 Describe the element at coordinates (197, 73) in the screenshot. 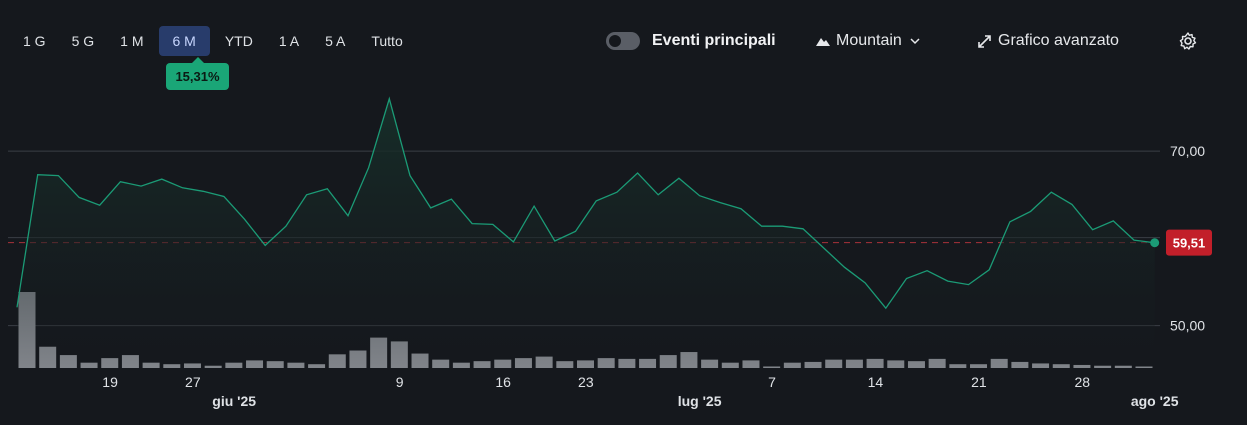

I see `change-percent-badge: 15,31%` at that location.